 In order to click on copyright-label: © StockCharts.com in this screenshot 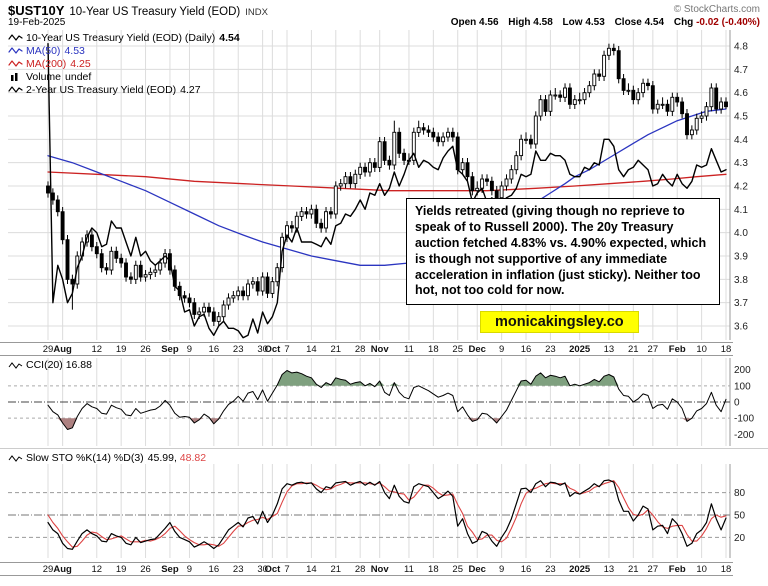, I will do `click(716, 9)`.